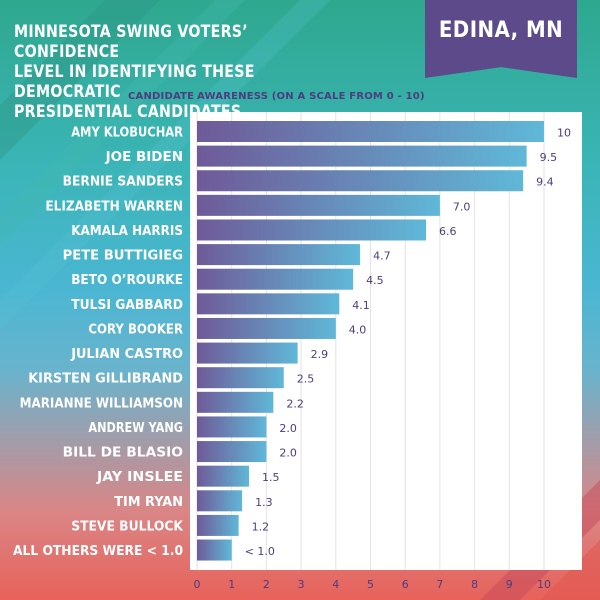 The image size is (600, 600). Describe the element at coordinates (105, 379) in the screenshot. I see `category-label: KIRSTEN GILLIBRAND` at that location.